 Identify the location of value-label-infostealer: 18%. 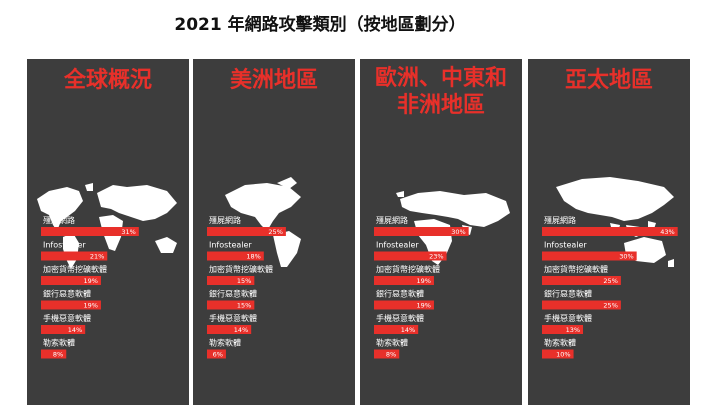
(253, 257).